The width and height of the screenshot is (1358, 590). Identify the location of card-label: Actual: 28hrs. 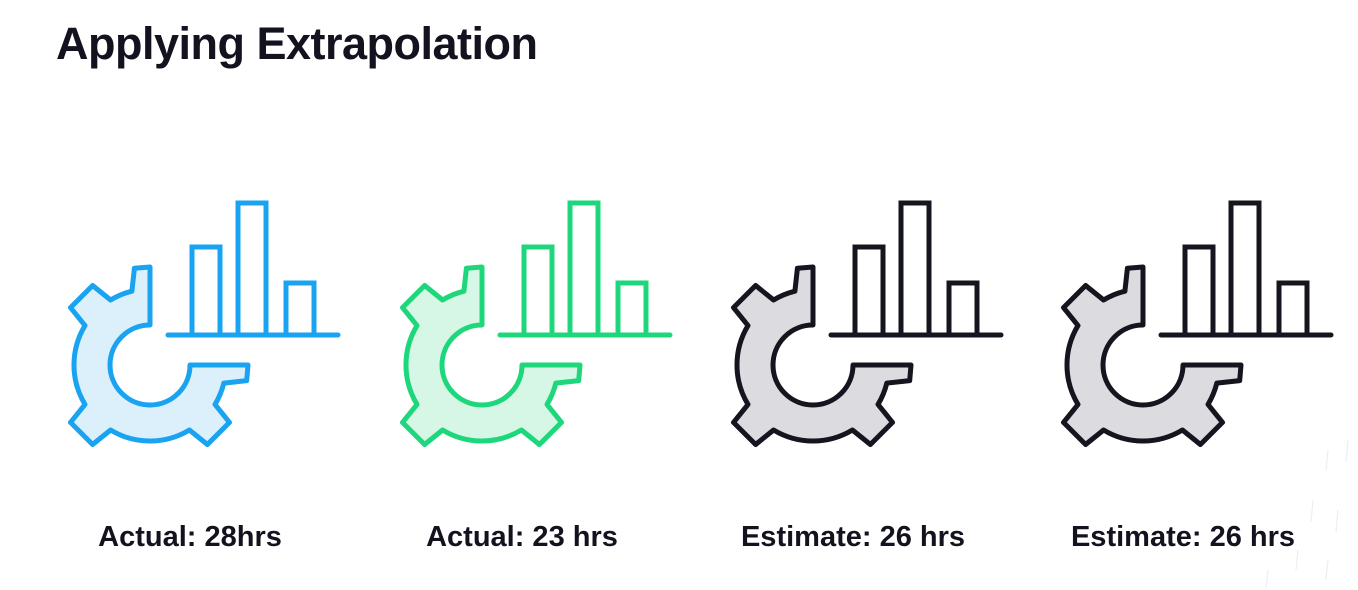
(190, 537).